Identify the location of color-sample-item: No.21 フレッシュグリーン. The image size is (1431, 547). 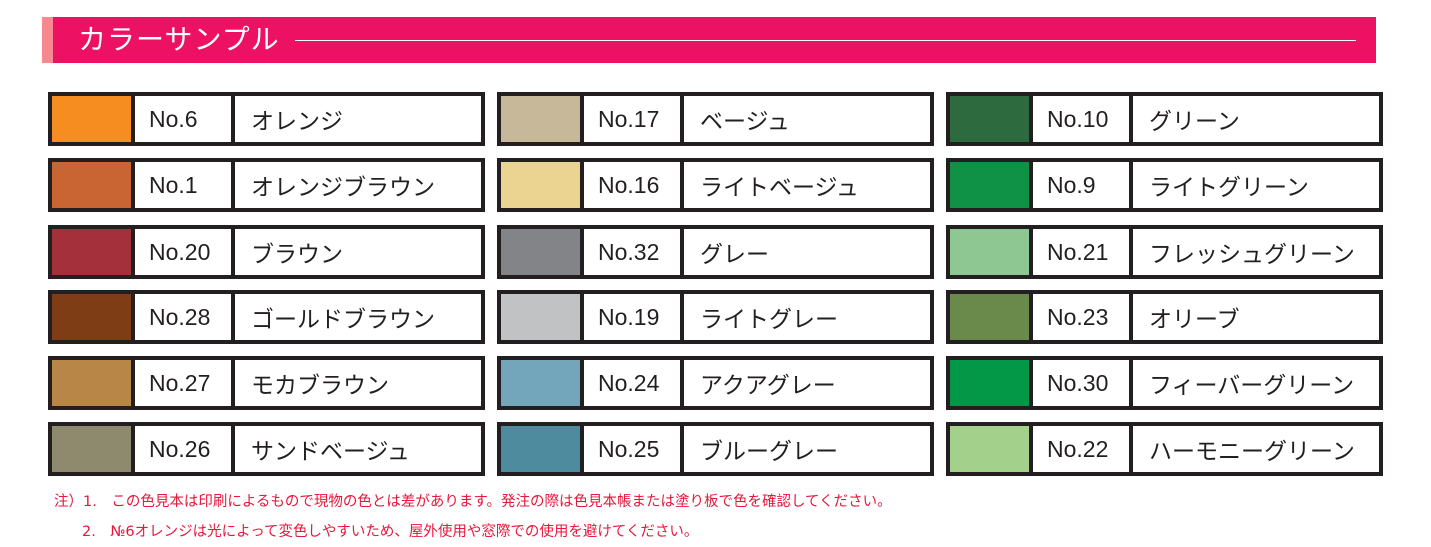
(1164, 252).